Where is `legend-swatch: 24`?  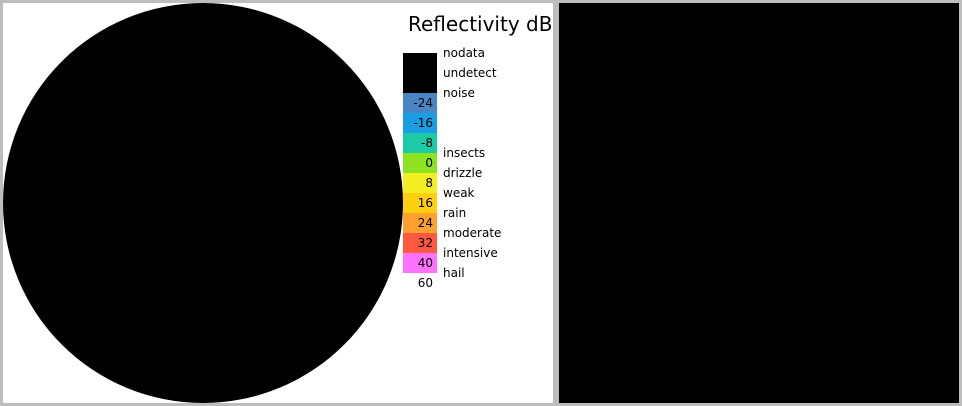
legend-swatch: 24 is located at coordinates (420, 223).